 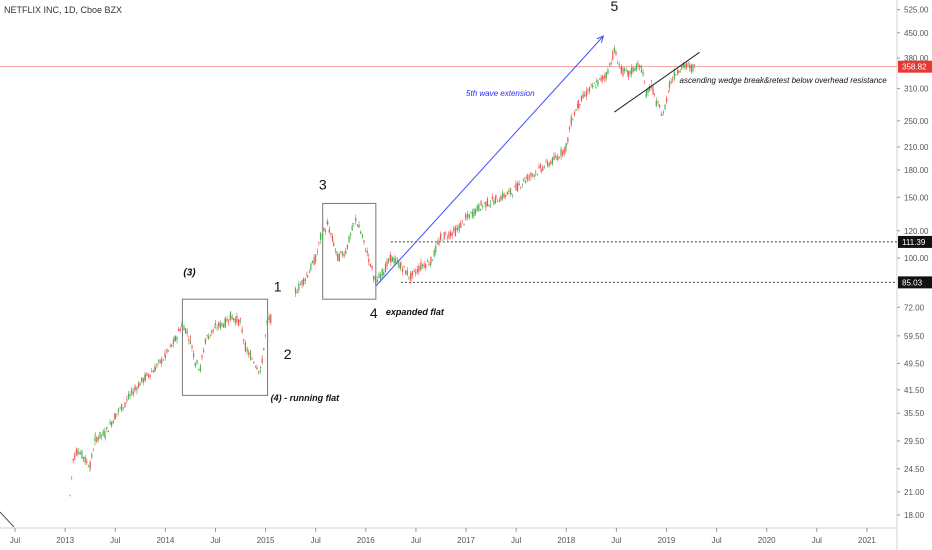 I want to click on y-tick-label: 250.00, so click(x=916, y=121).